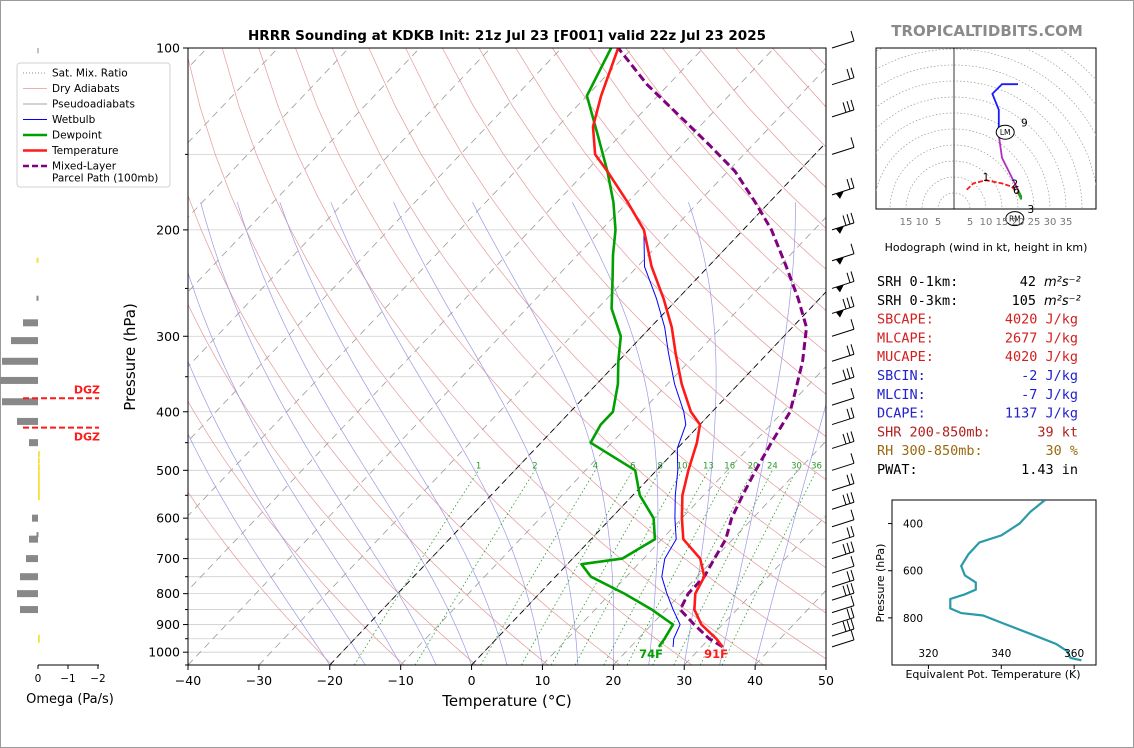  Describe the element at coordinates (97, 679) in the screenshot. I see `omega-tick-label: −2` at that location.